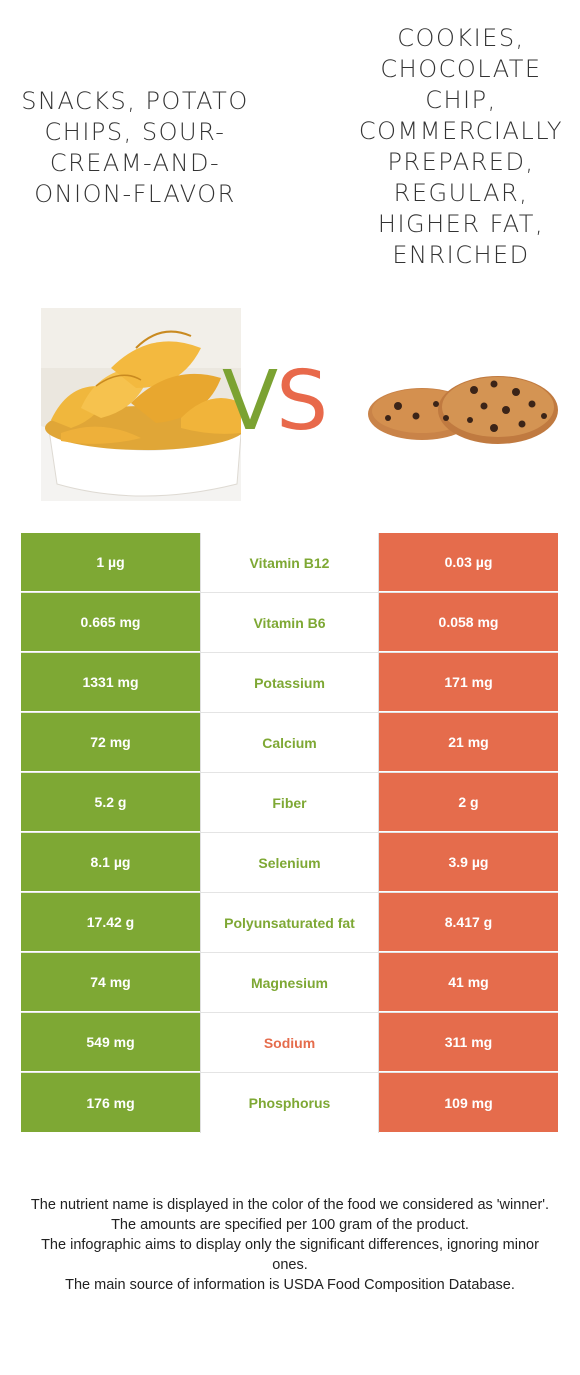  I want to click on nutrient-name: Calcium, so click(289, 742).